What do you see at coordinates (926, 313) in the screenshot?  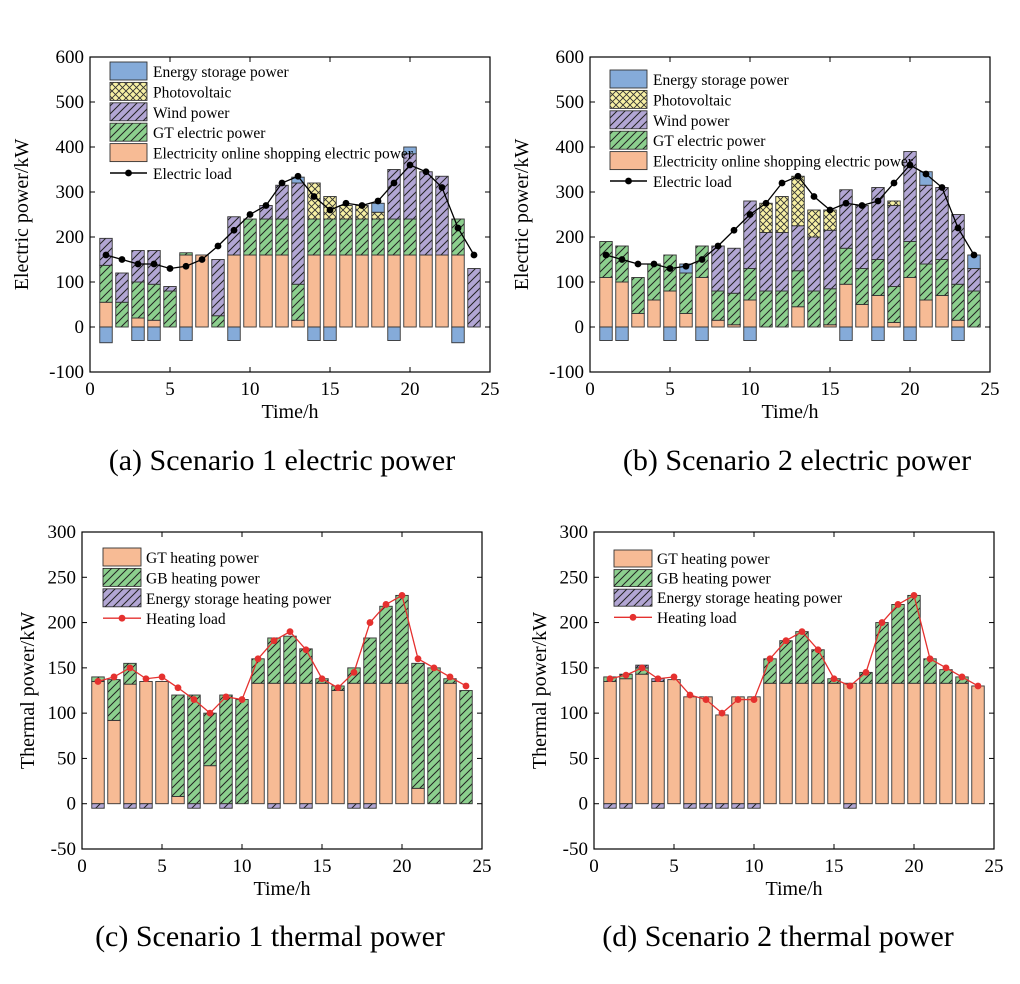 I see `bar-grid-h21` at bounding box center [926, 313].